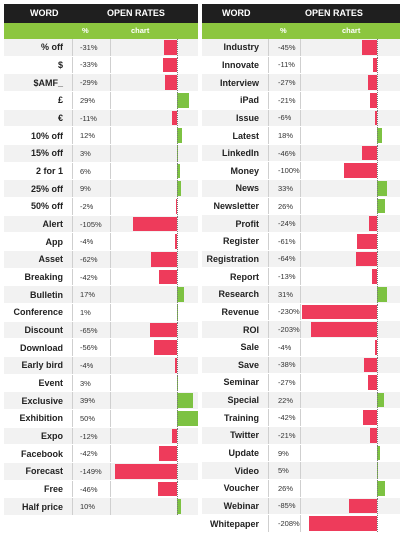  What do you see at coordinates (287, 506) in the screenshot?
I see `percent-value: -85%` at bounding box center [287, 506].